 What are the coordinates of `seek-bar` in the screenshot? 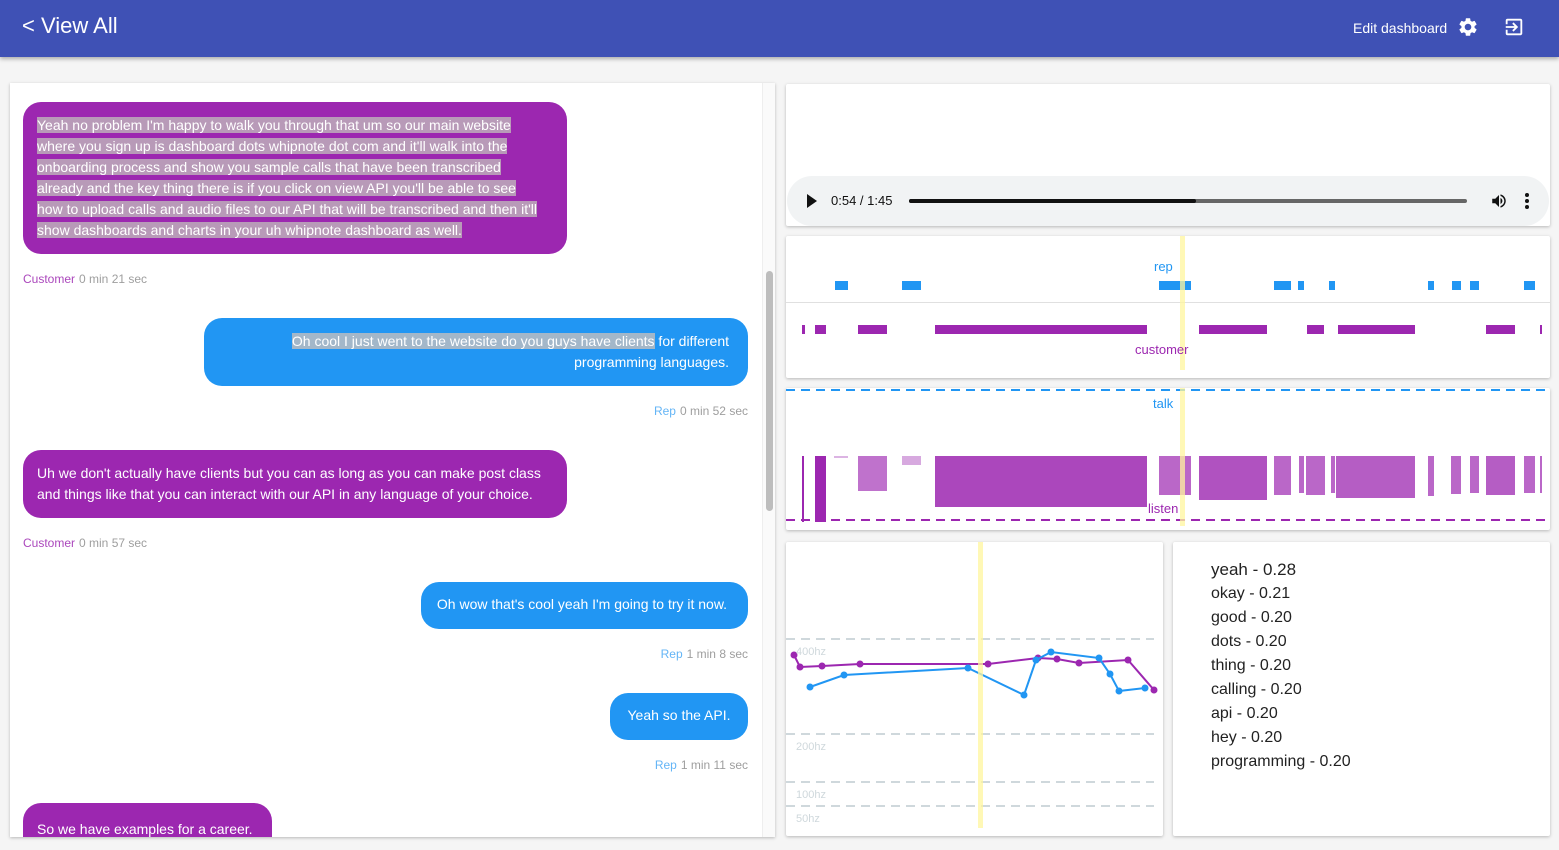 It's located at (1188, 201).